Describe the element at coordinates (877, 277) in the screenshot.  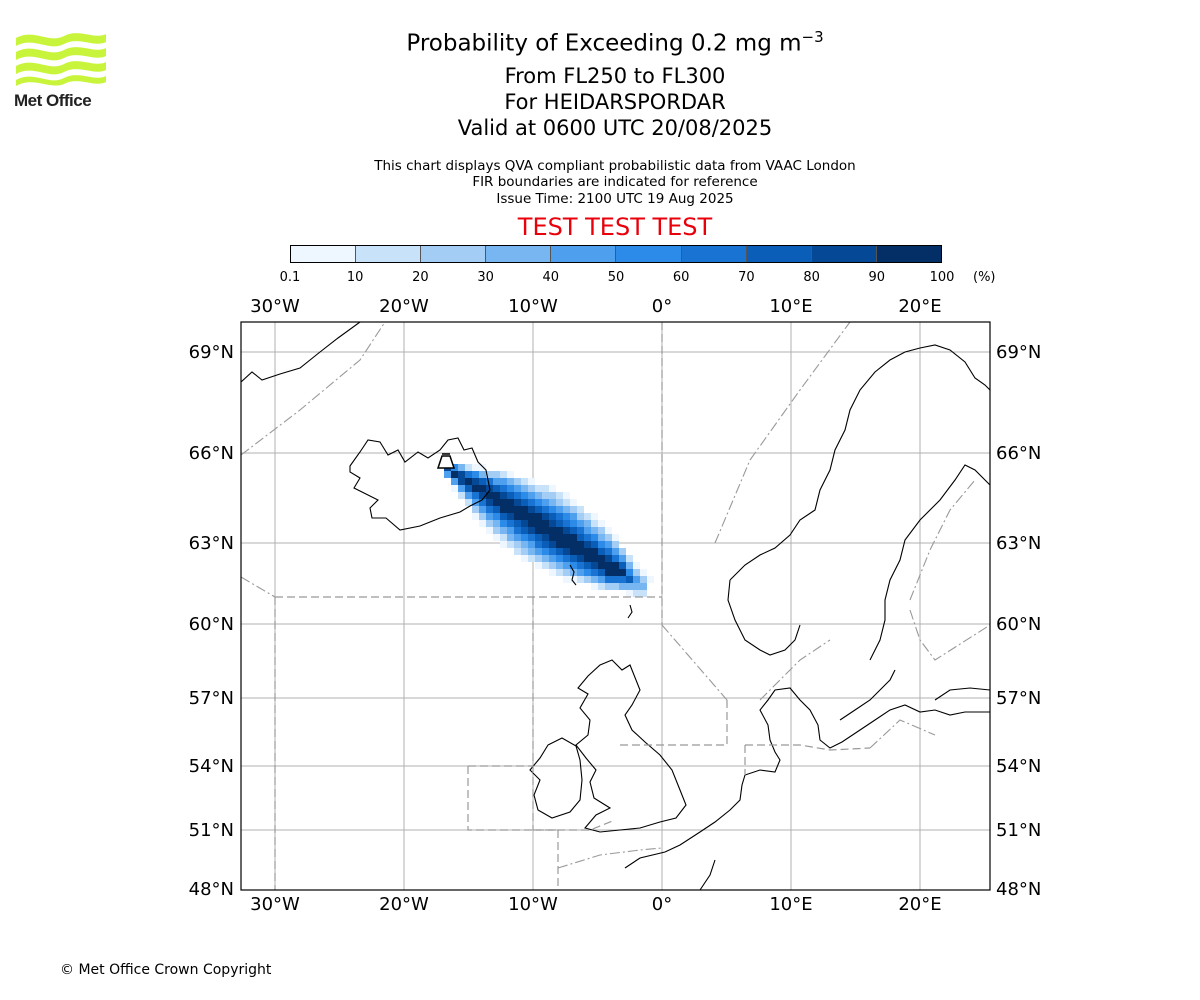
I see `colorbar-tick-label: 90` at that location.